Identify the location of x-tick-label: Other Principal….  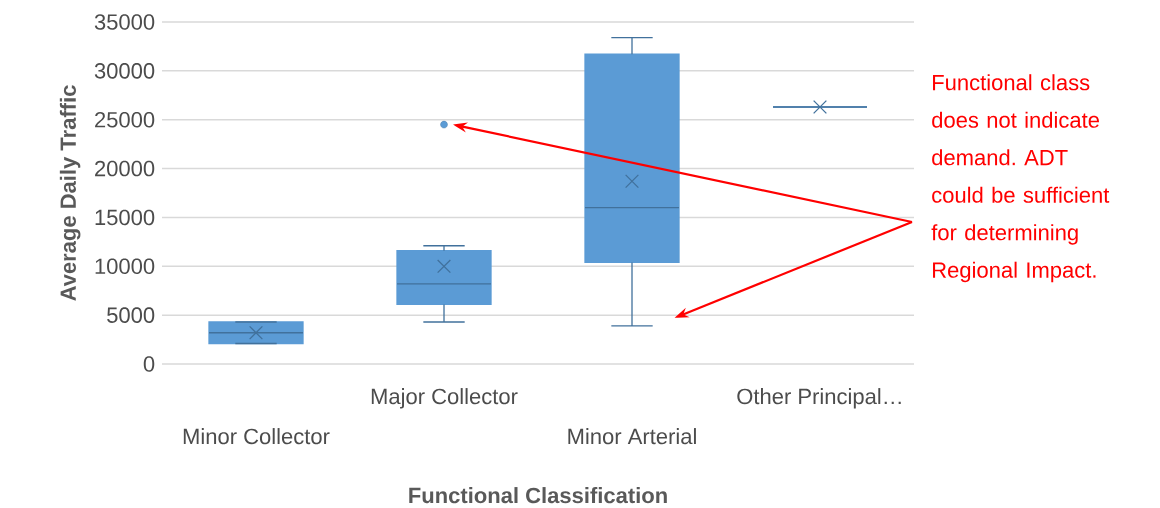
(819, 398).